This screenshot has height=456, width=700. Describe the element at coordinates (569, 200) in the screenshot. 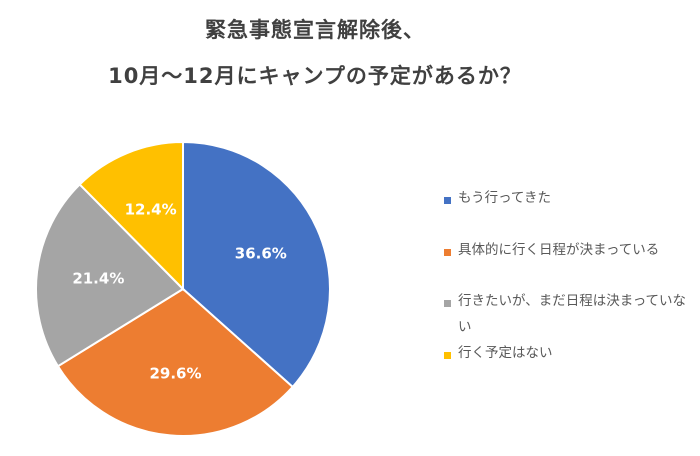

I see `legend-item-already-went: もう行ってきた` at that location.